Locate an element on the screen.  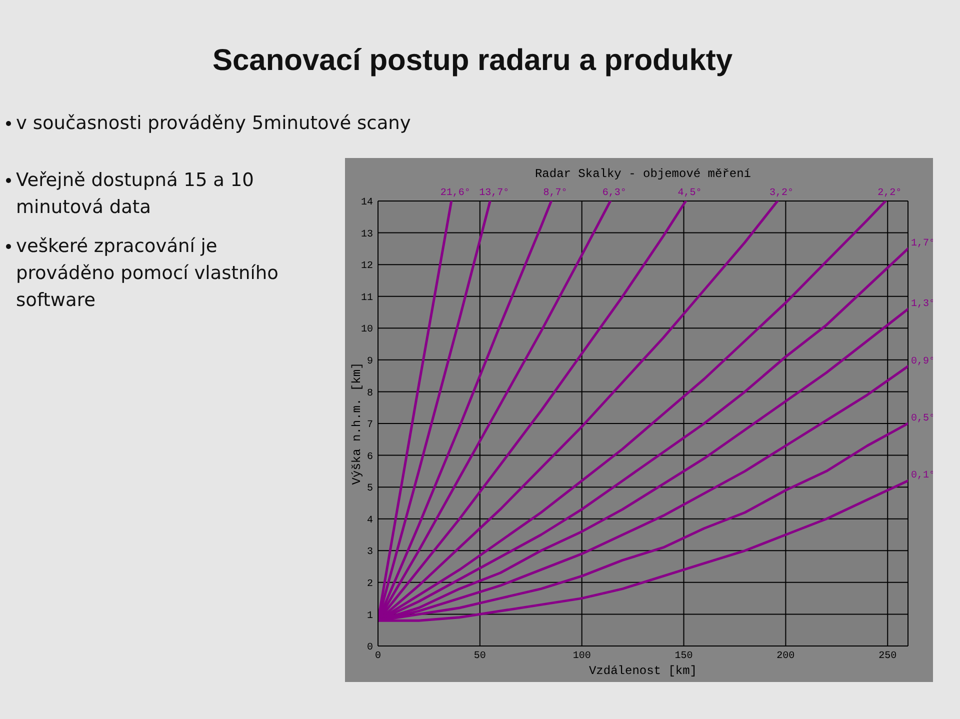
y-tick-label: 11 is located at coordinates (366, 298).